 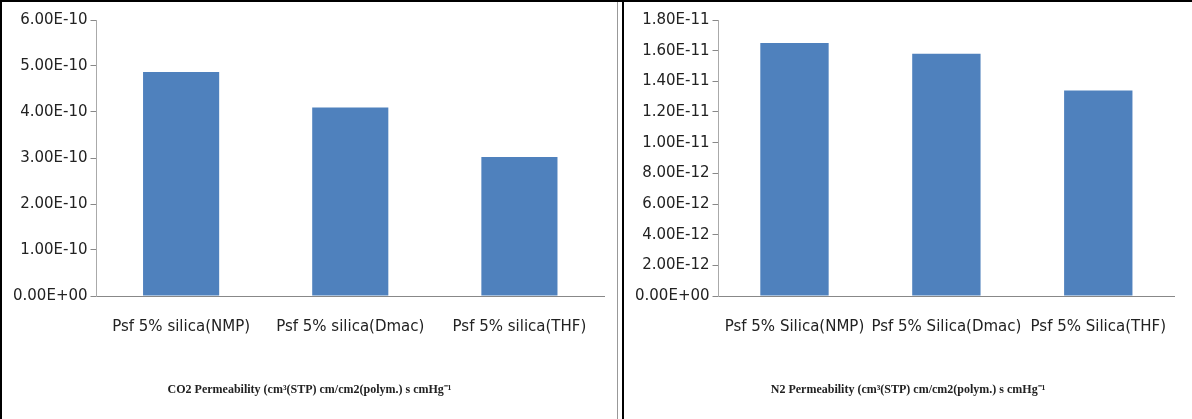 What do you see at coordinates (676, 264) in the screenshot?
I see `y-tick-label: 2.00E-12` at bounding box center [676, 264].